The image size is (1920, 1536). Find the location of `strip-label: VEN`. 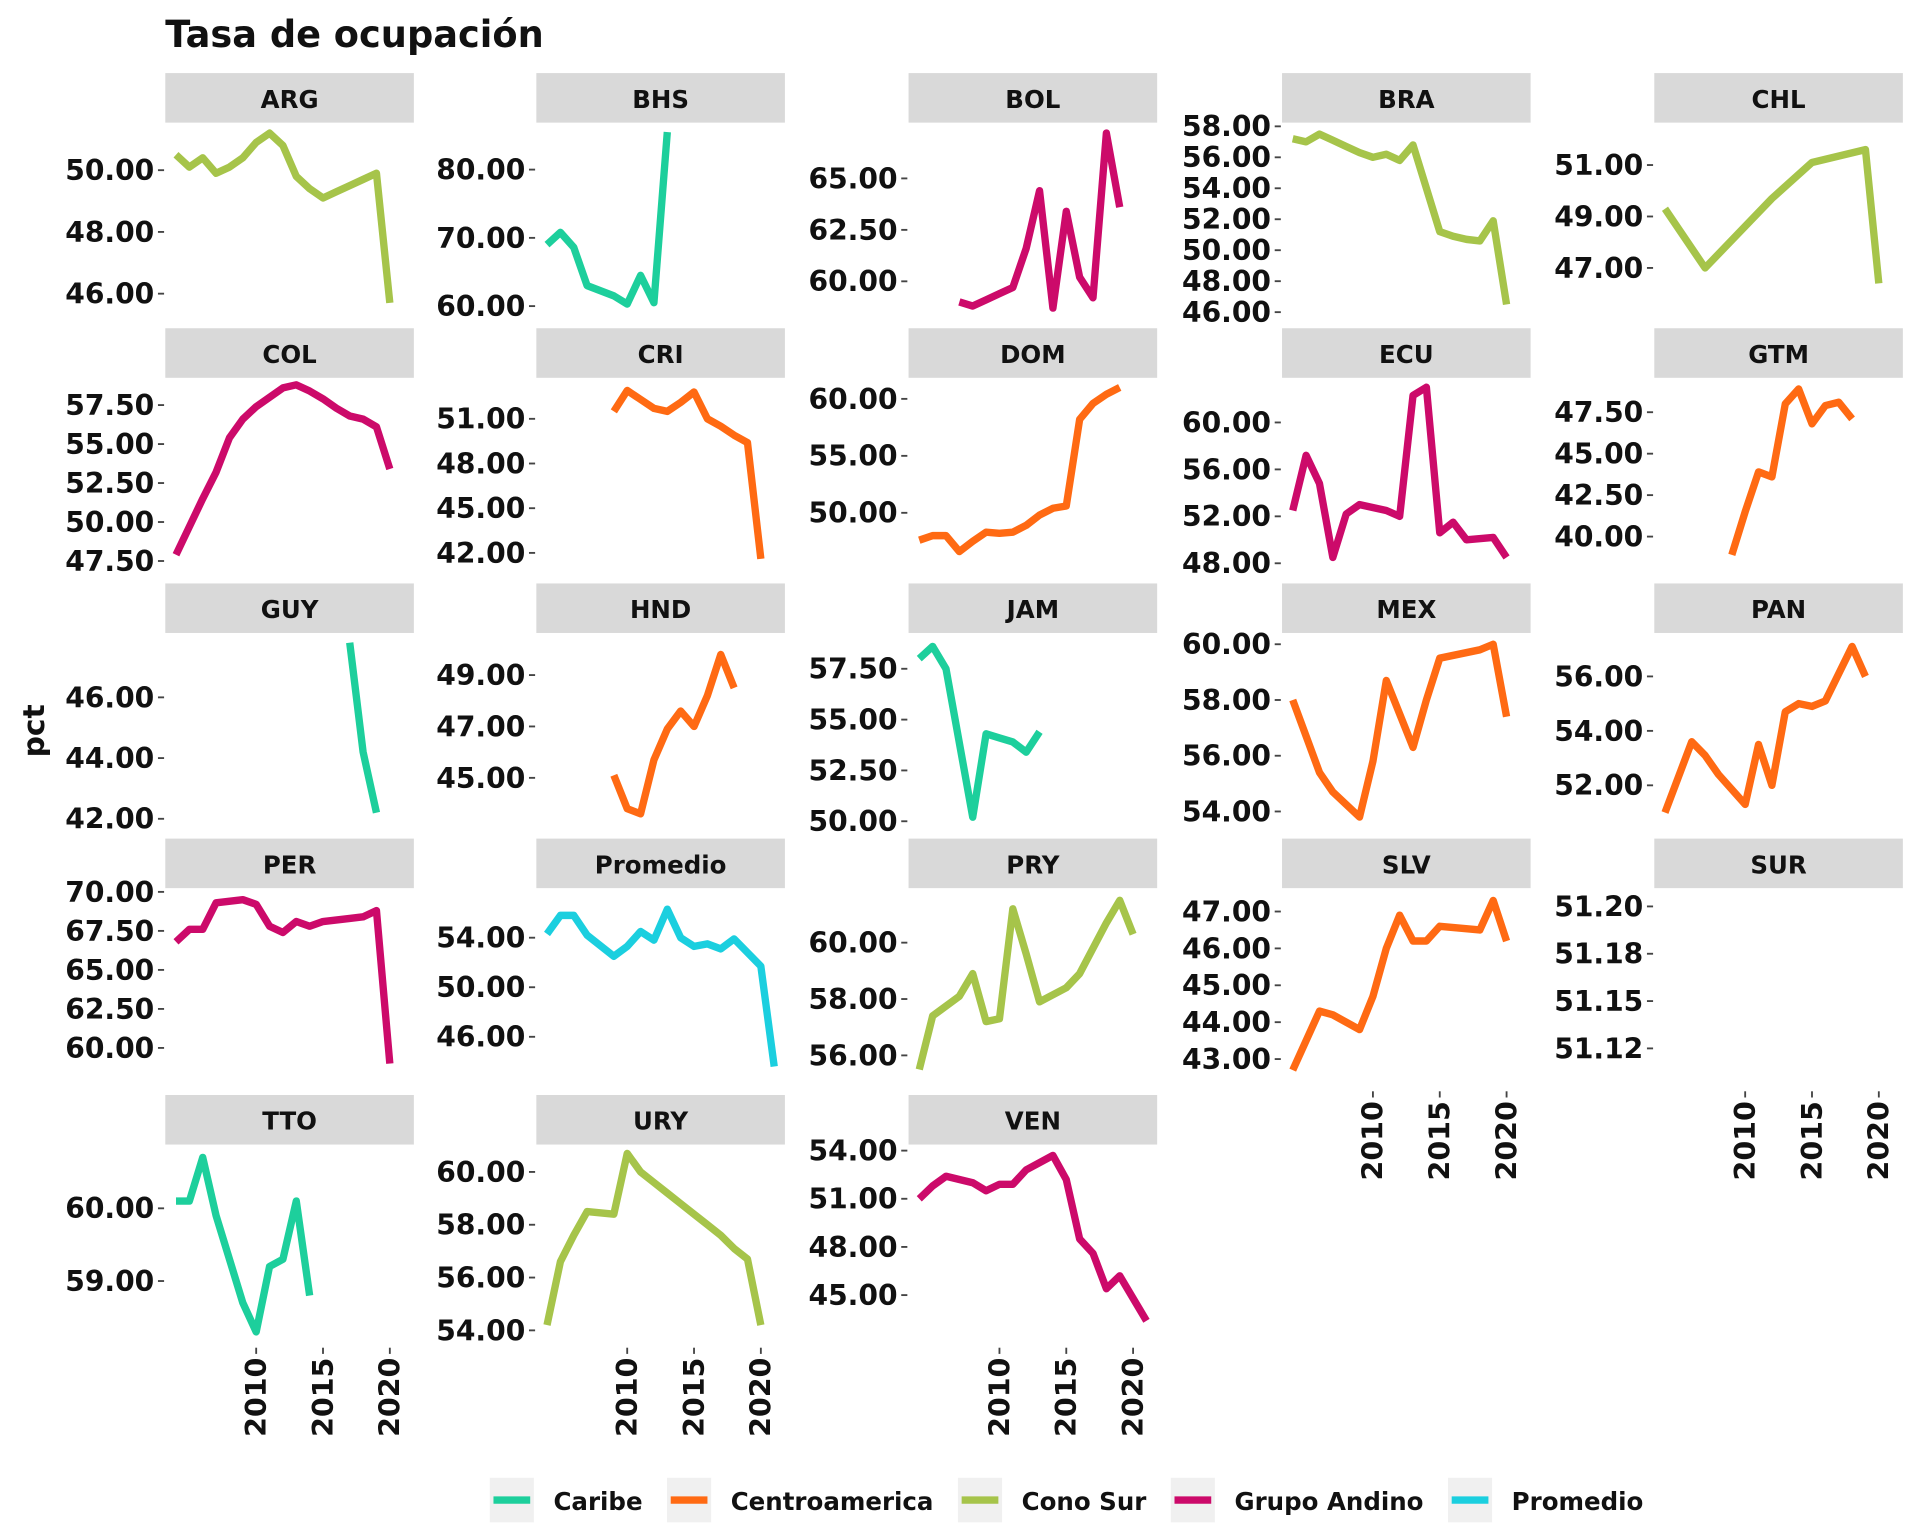

strip-label: VEN is located at coordinates (1033, 1121).